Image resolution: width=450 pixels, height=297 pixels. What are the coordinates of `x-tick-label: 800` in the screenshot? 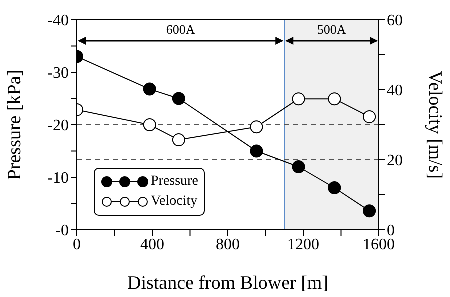 It's located at (228, 245).